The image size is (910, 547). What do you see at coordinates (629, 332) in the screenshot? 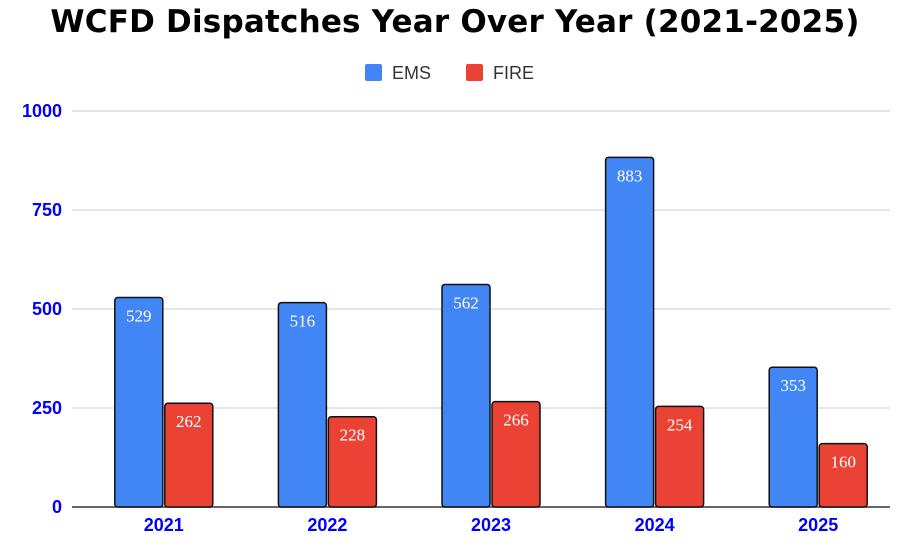
I see `bar-ems-2024` at bounding box center [629, 332].